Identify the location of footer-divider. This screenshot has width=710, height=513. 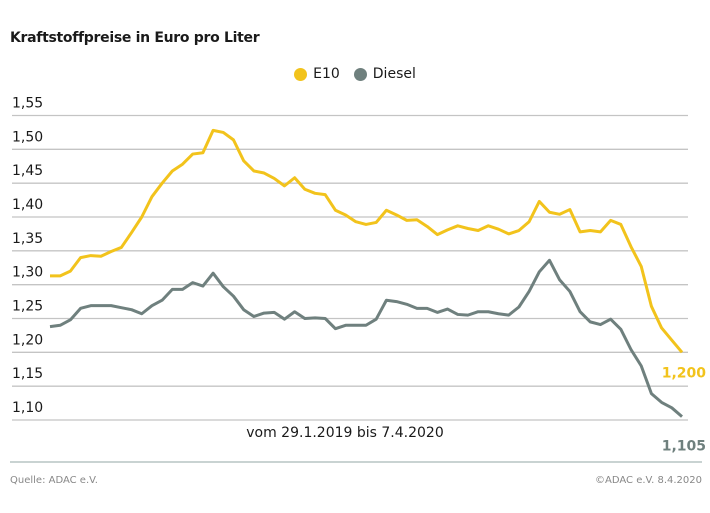
(356, 462).